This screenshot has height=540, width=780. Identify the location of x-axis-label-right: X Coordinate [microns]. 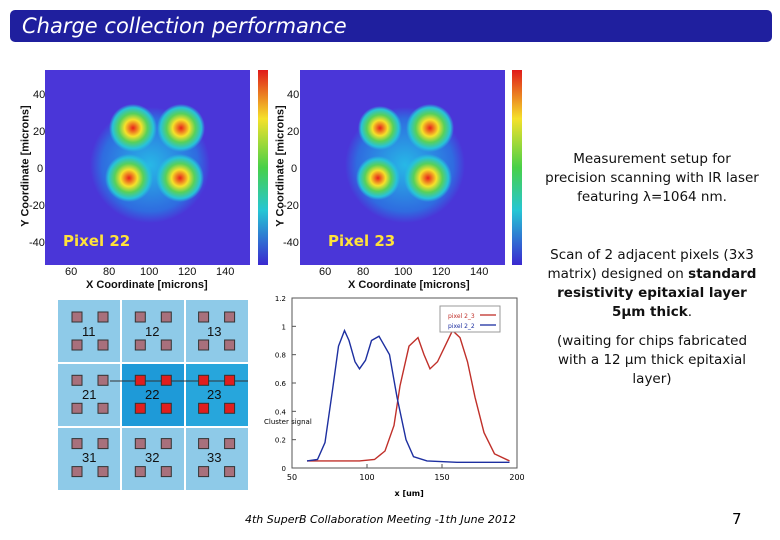
(409, 285).